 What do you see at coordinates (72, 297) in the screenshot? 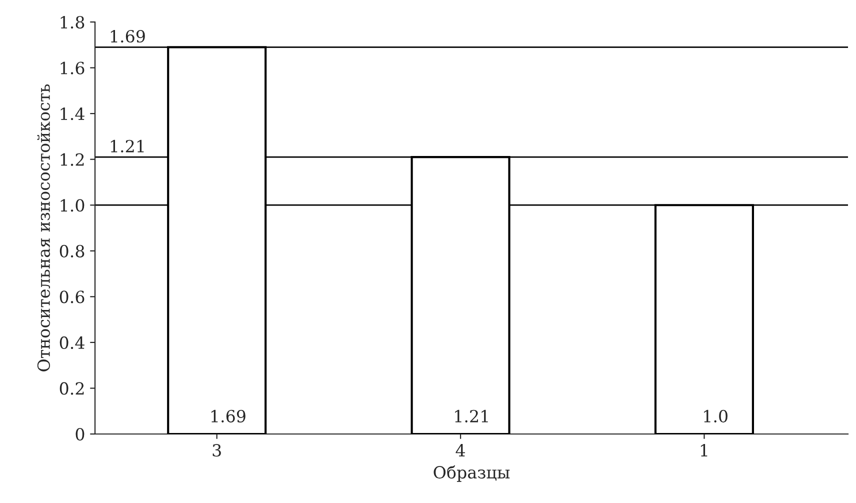
I see `y-tick-label: 0.6` at bounding box center [72, 297].